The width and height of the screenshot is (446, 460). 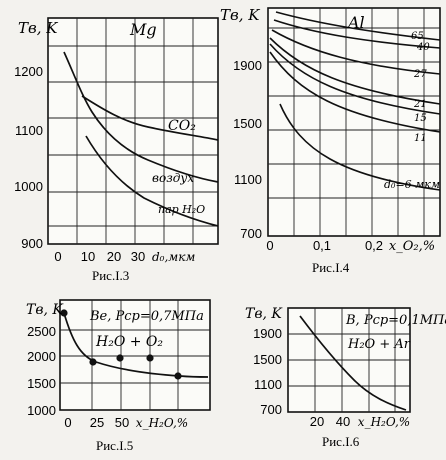 I want to click on grid, so click(x=349, y=360).